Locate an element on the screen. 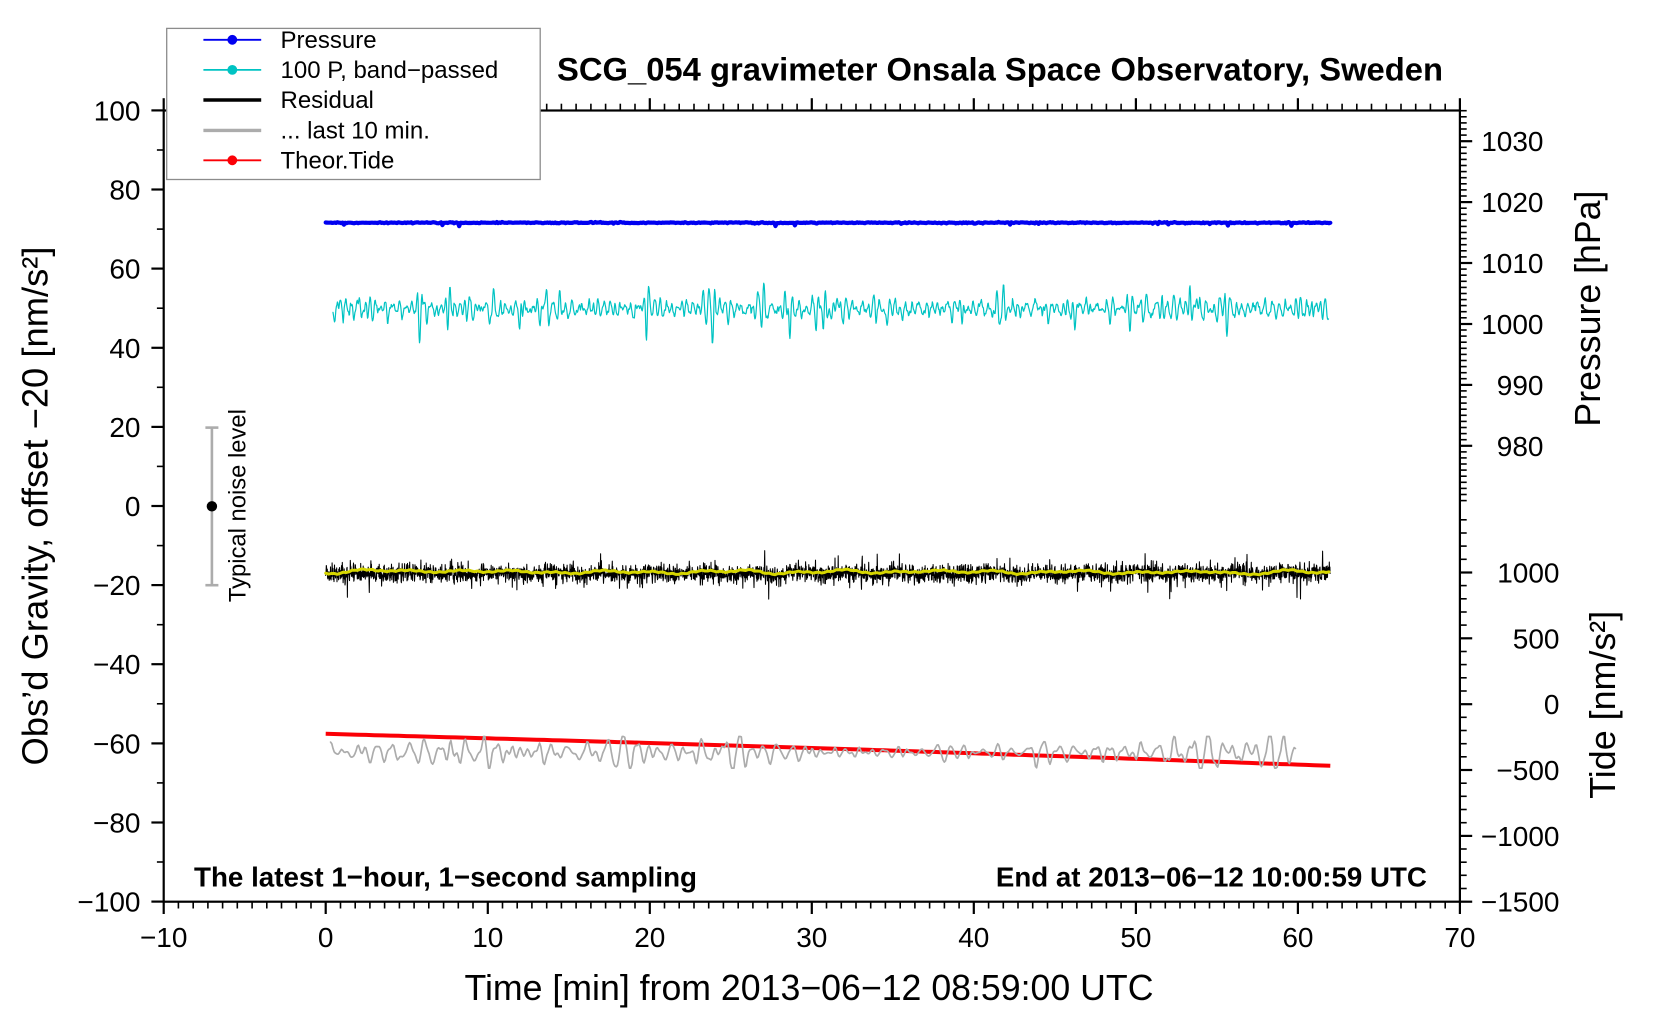 The height and width of the screenshot is (1020, 1660). svg-text: −40 is located at coordinates (117, 664).